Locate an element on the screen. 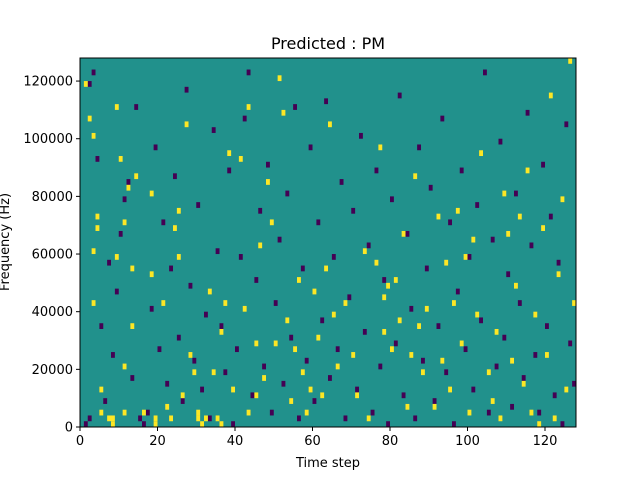 The image size is (640, 480). y-axis: 0 20000 40000 60000 80000 100000 120000 is located at coordinates (51, 255).